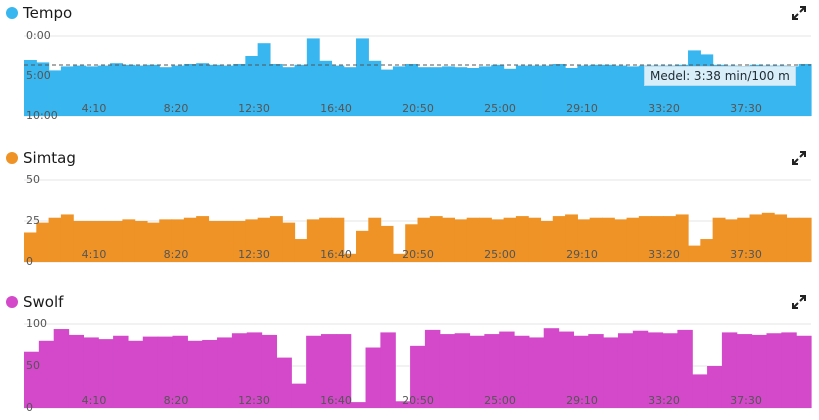  Describe the element at coordinates (29, 261) in the screenshot. I see `simtag-y-tick-label: 0` at that location.